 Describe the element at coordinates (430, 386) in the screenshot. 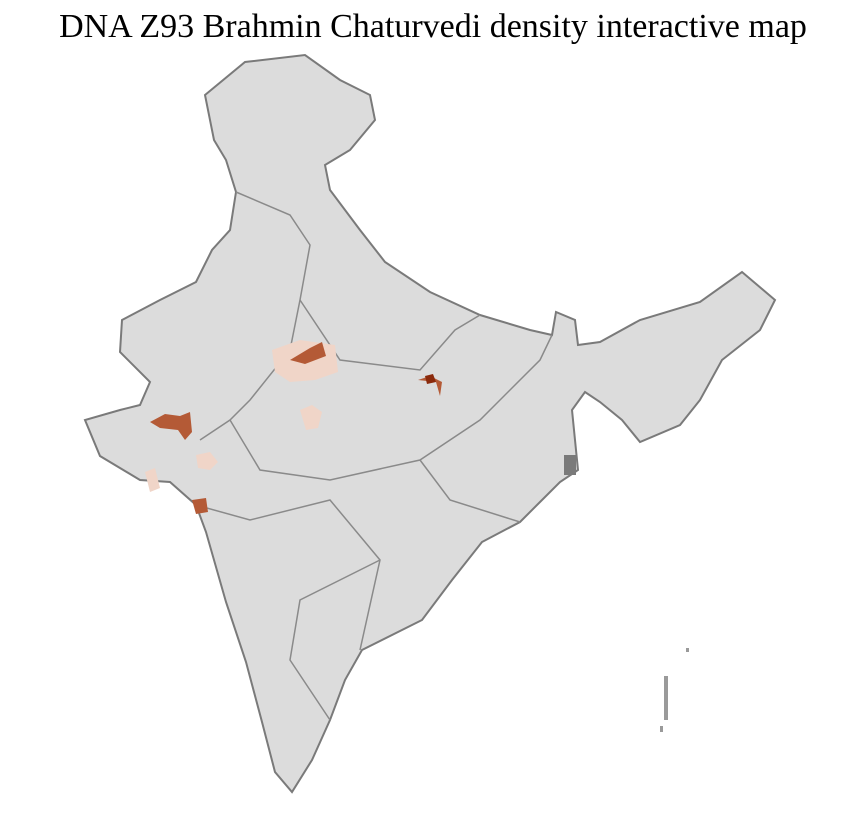

I see `region-bihar-mid` at that location.